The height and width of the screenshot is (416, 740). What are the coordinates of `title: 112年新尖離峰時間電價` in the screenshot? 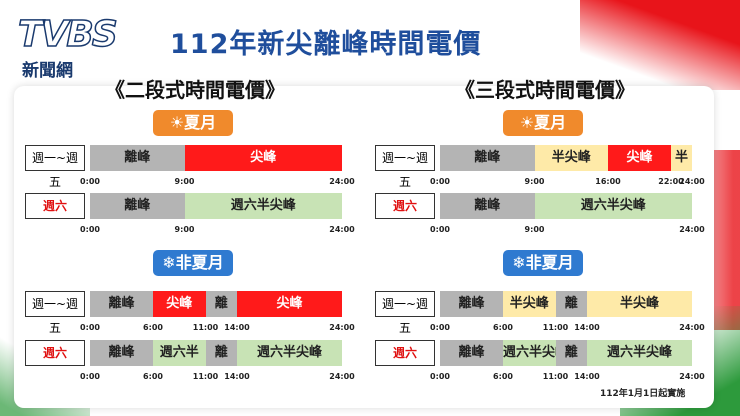 It's located at (326, 44).